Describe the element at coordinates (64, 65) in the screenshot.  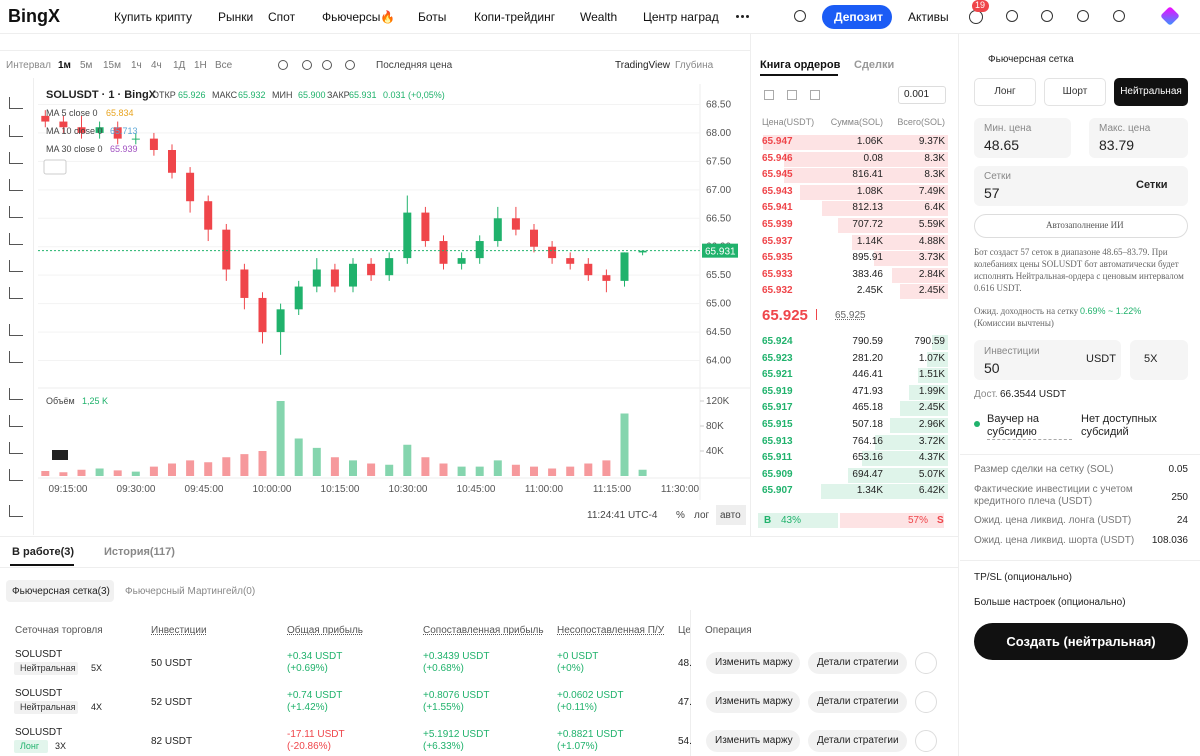
I see `interval-option: 1м` at that location.